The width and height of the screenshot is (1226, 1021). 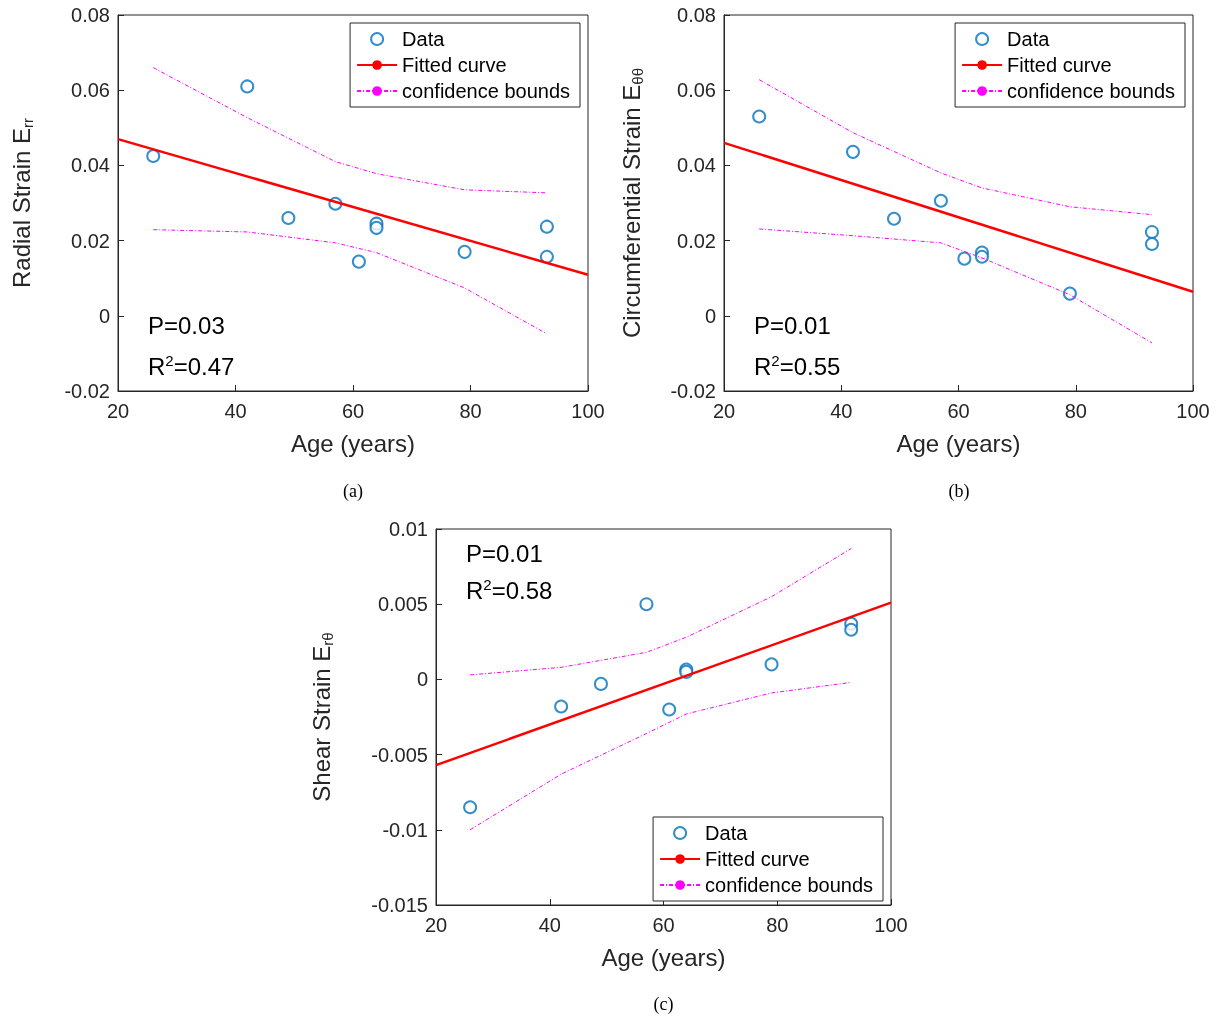 I want to click on y-tick-label: 0.01, so click(x=408, y=529).